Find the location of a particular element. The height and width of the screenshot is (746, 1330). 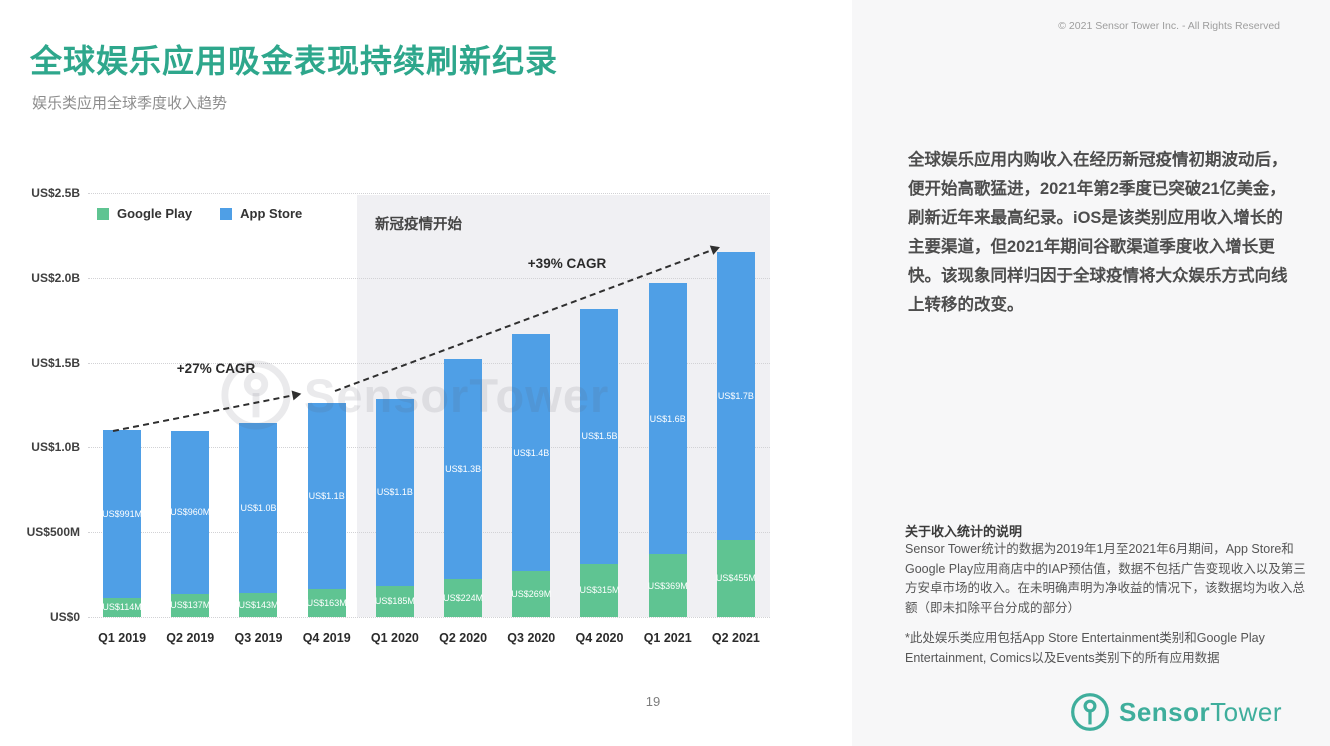

bar-segment-app-store: US$1.1B is located at coordinates (394, 492).